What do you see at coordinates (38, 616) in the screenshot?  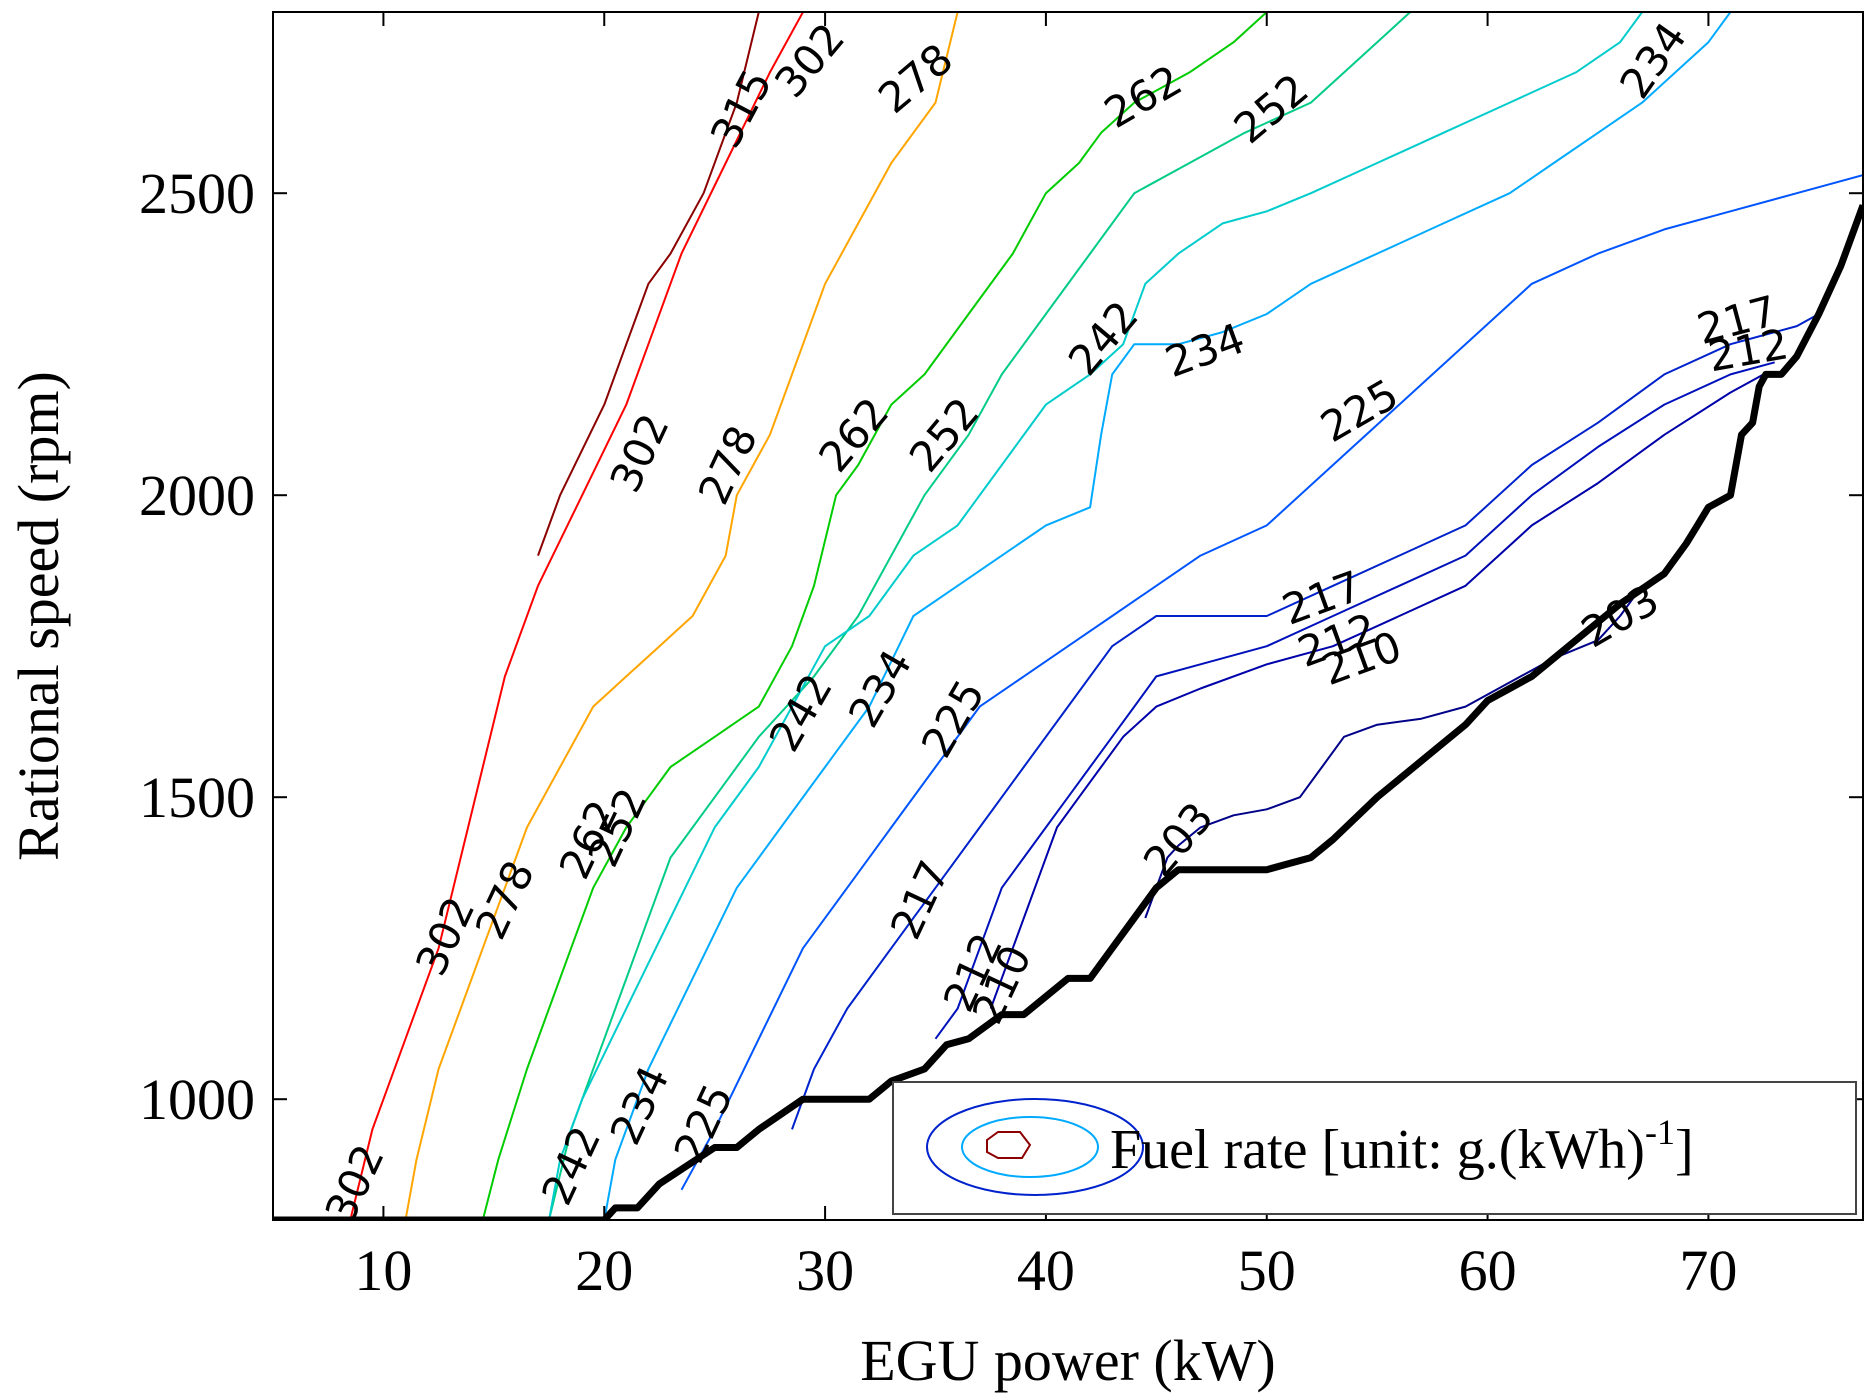 I see `y-axis-title: Rational speed (rpm)` at bounding box center [38, 616].